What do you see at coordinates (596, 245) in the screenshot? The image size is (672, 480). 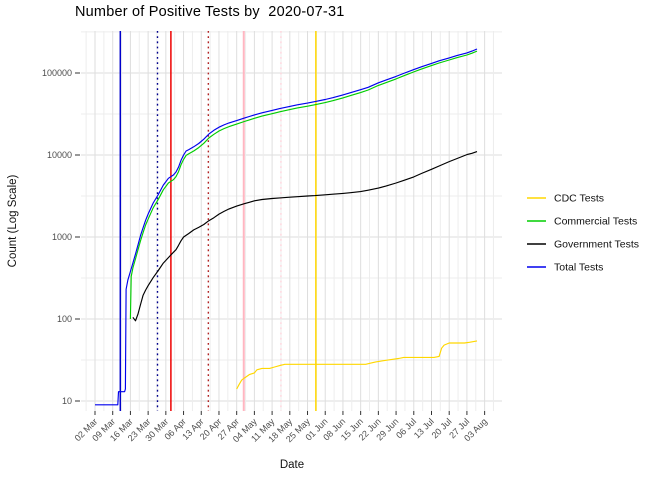 I see `legend-label: Government Tests` at bounding box center [596, 245].